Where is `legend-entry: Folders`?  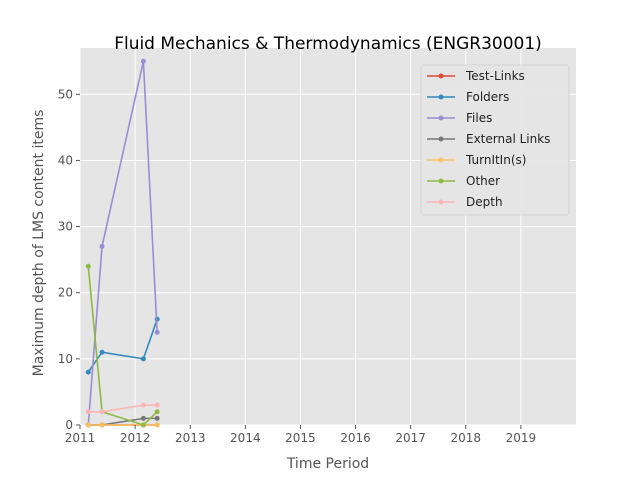
legend-entry: Folders is located at coordinates (468, 97).